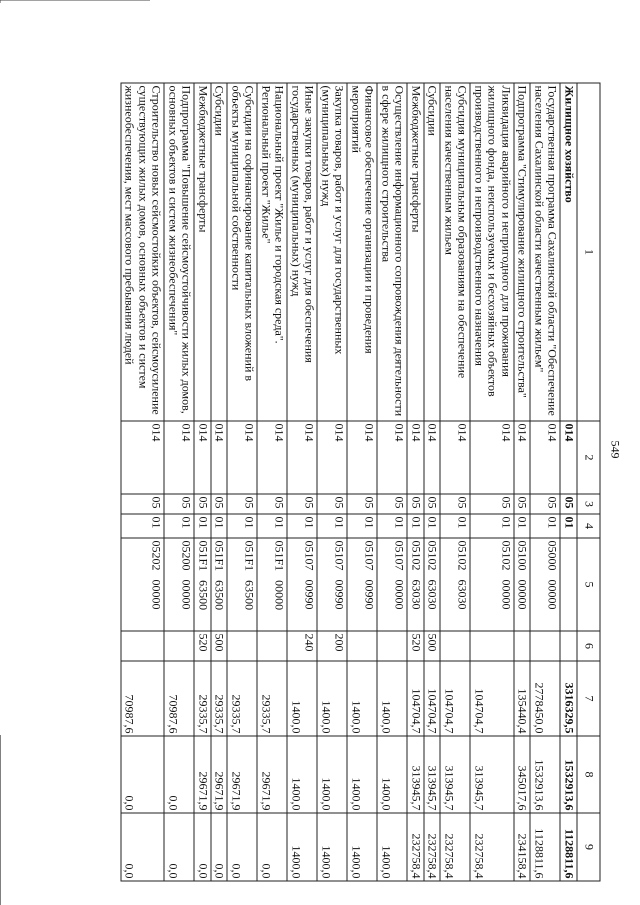 The height and width of the screenshot is (905, 640). I want to click on column-number: 6, so click(588, 645).